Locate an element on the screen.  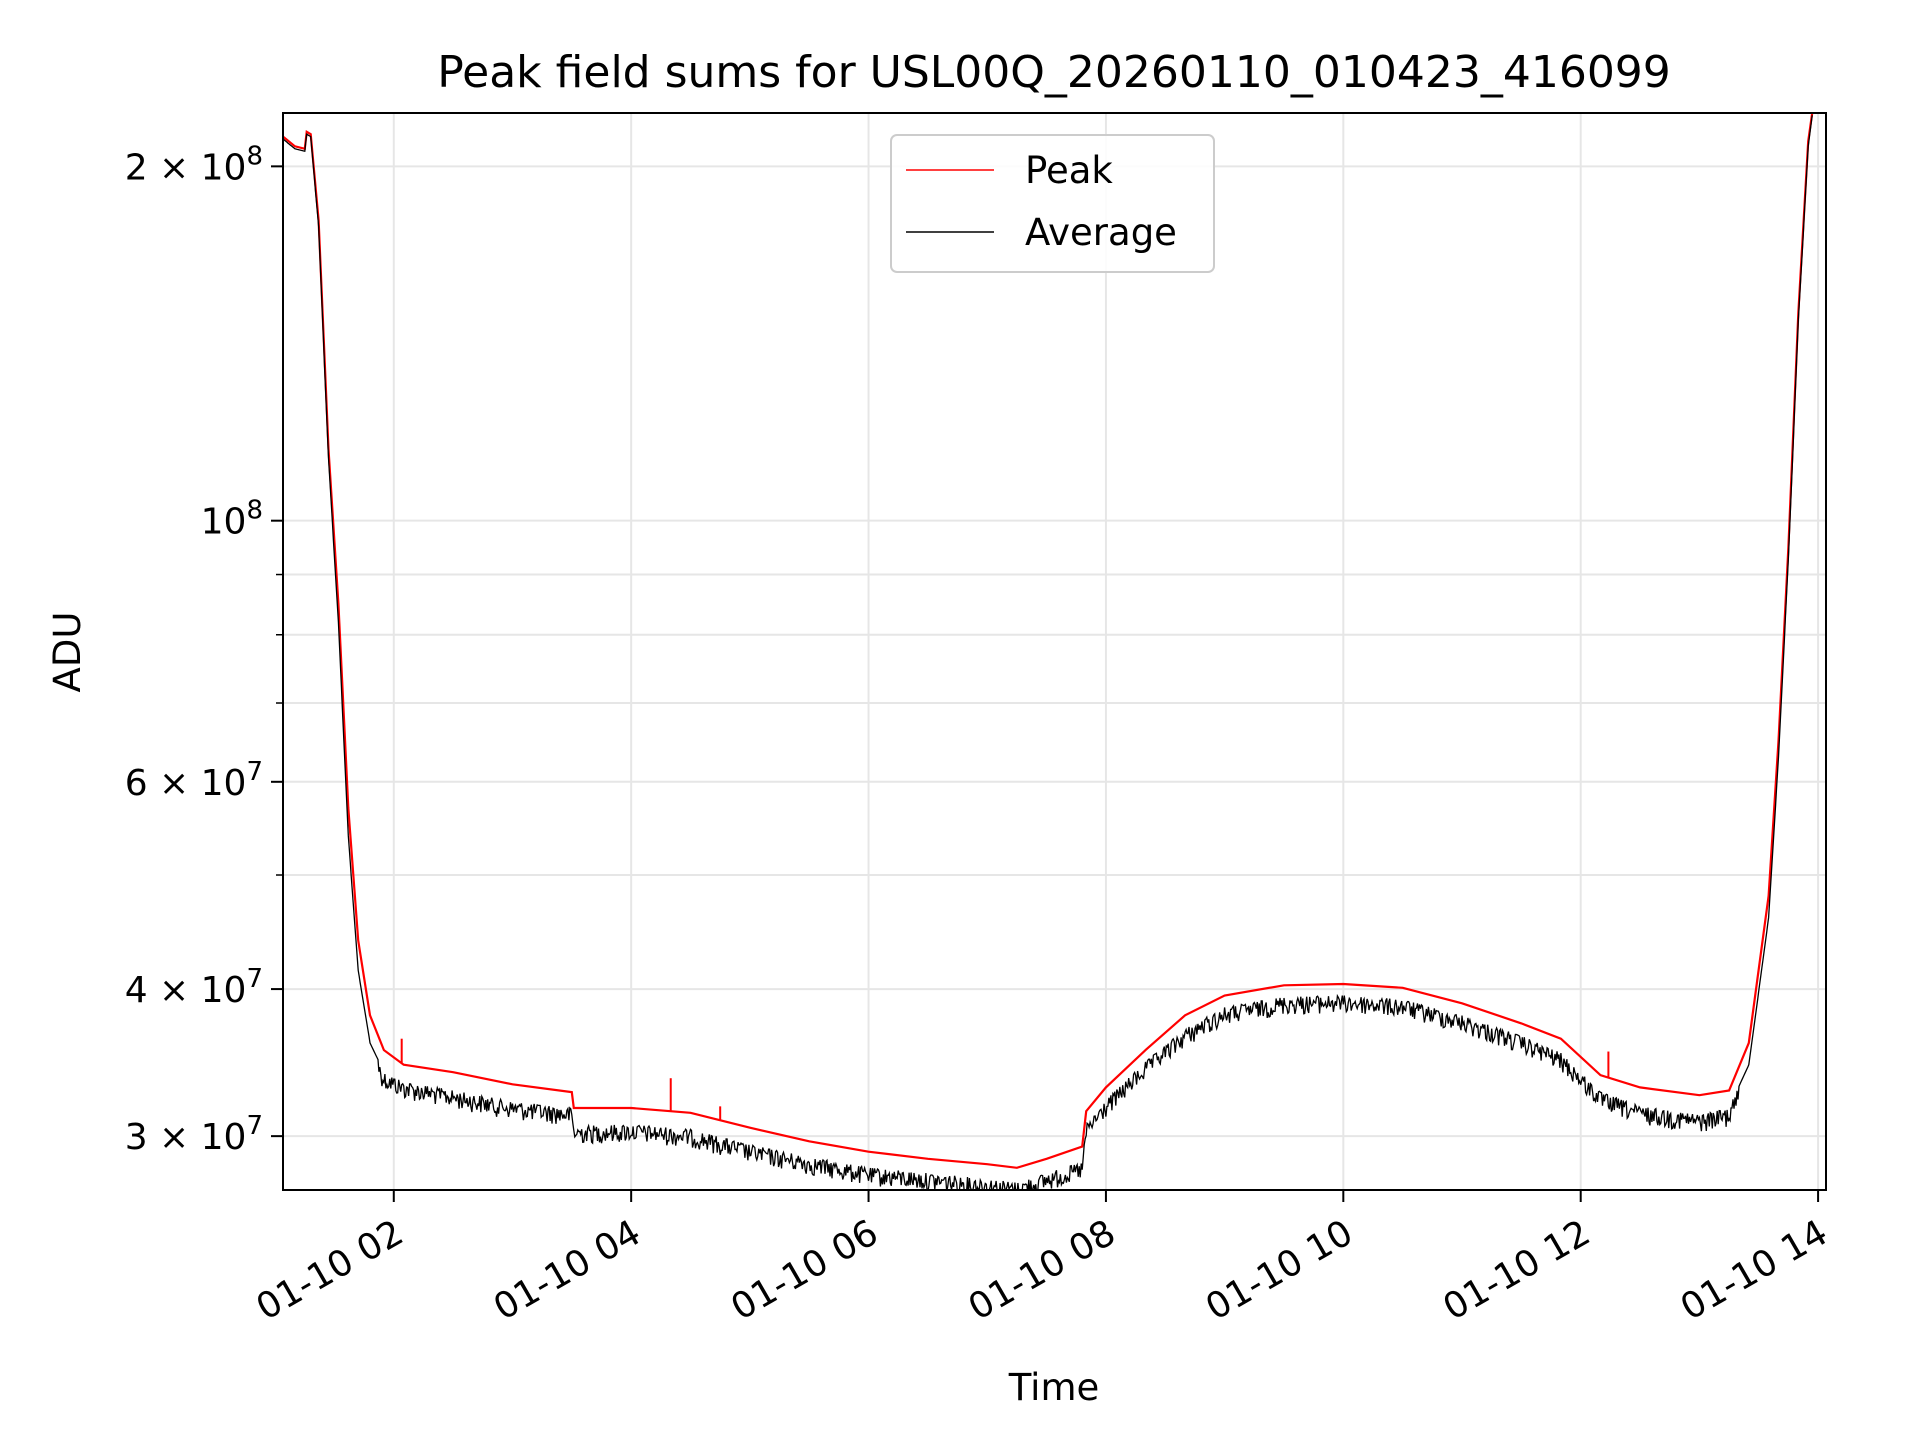
y-tick-label: 4 × 10⁷ is located at coordinates (194, 987).